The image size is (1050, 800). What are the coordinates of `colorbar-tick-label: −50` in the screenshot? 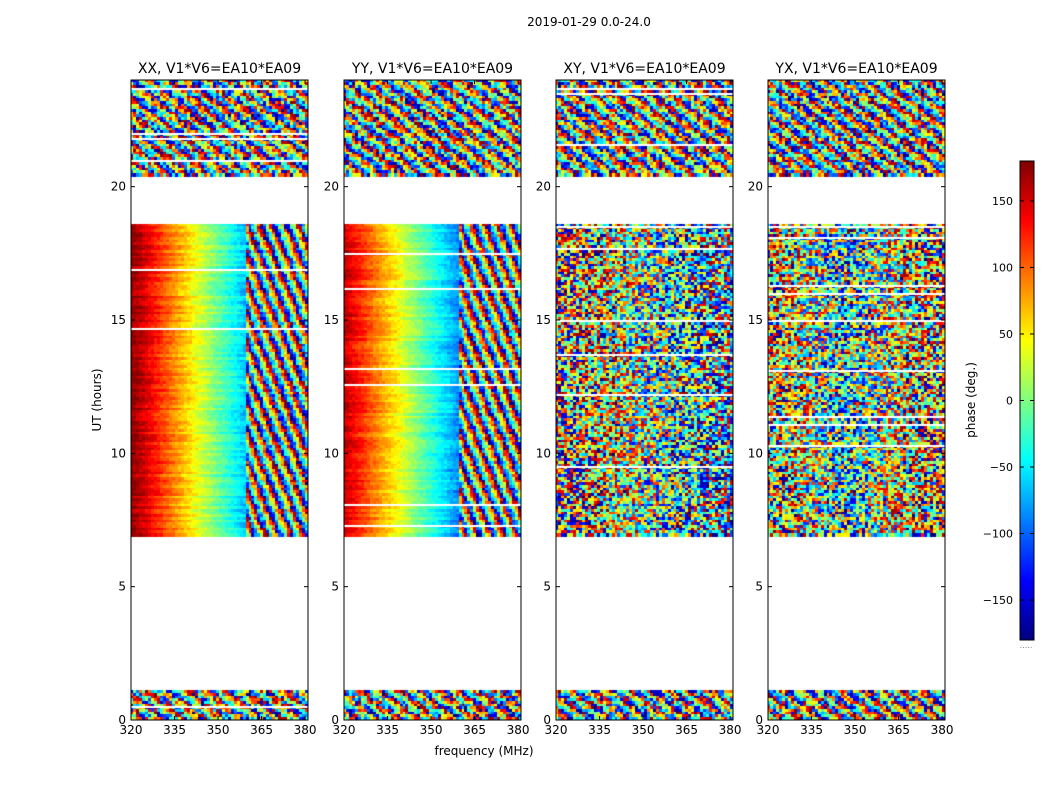 It's located at (1001, 467).